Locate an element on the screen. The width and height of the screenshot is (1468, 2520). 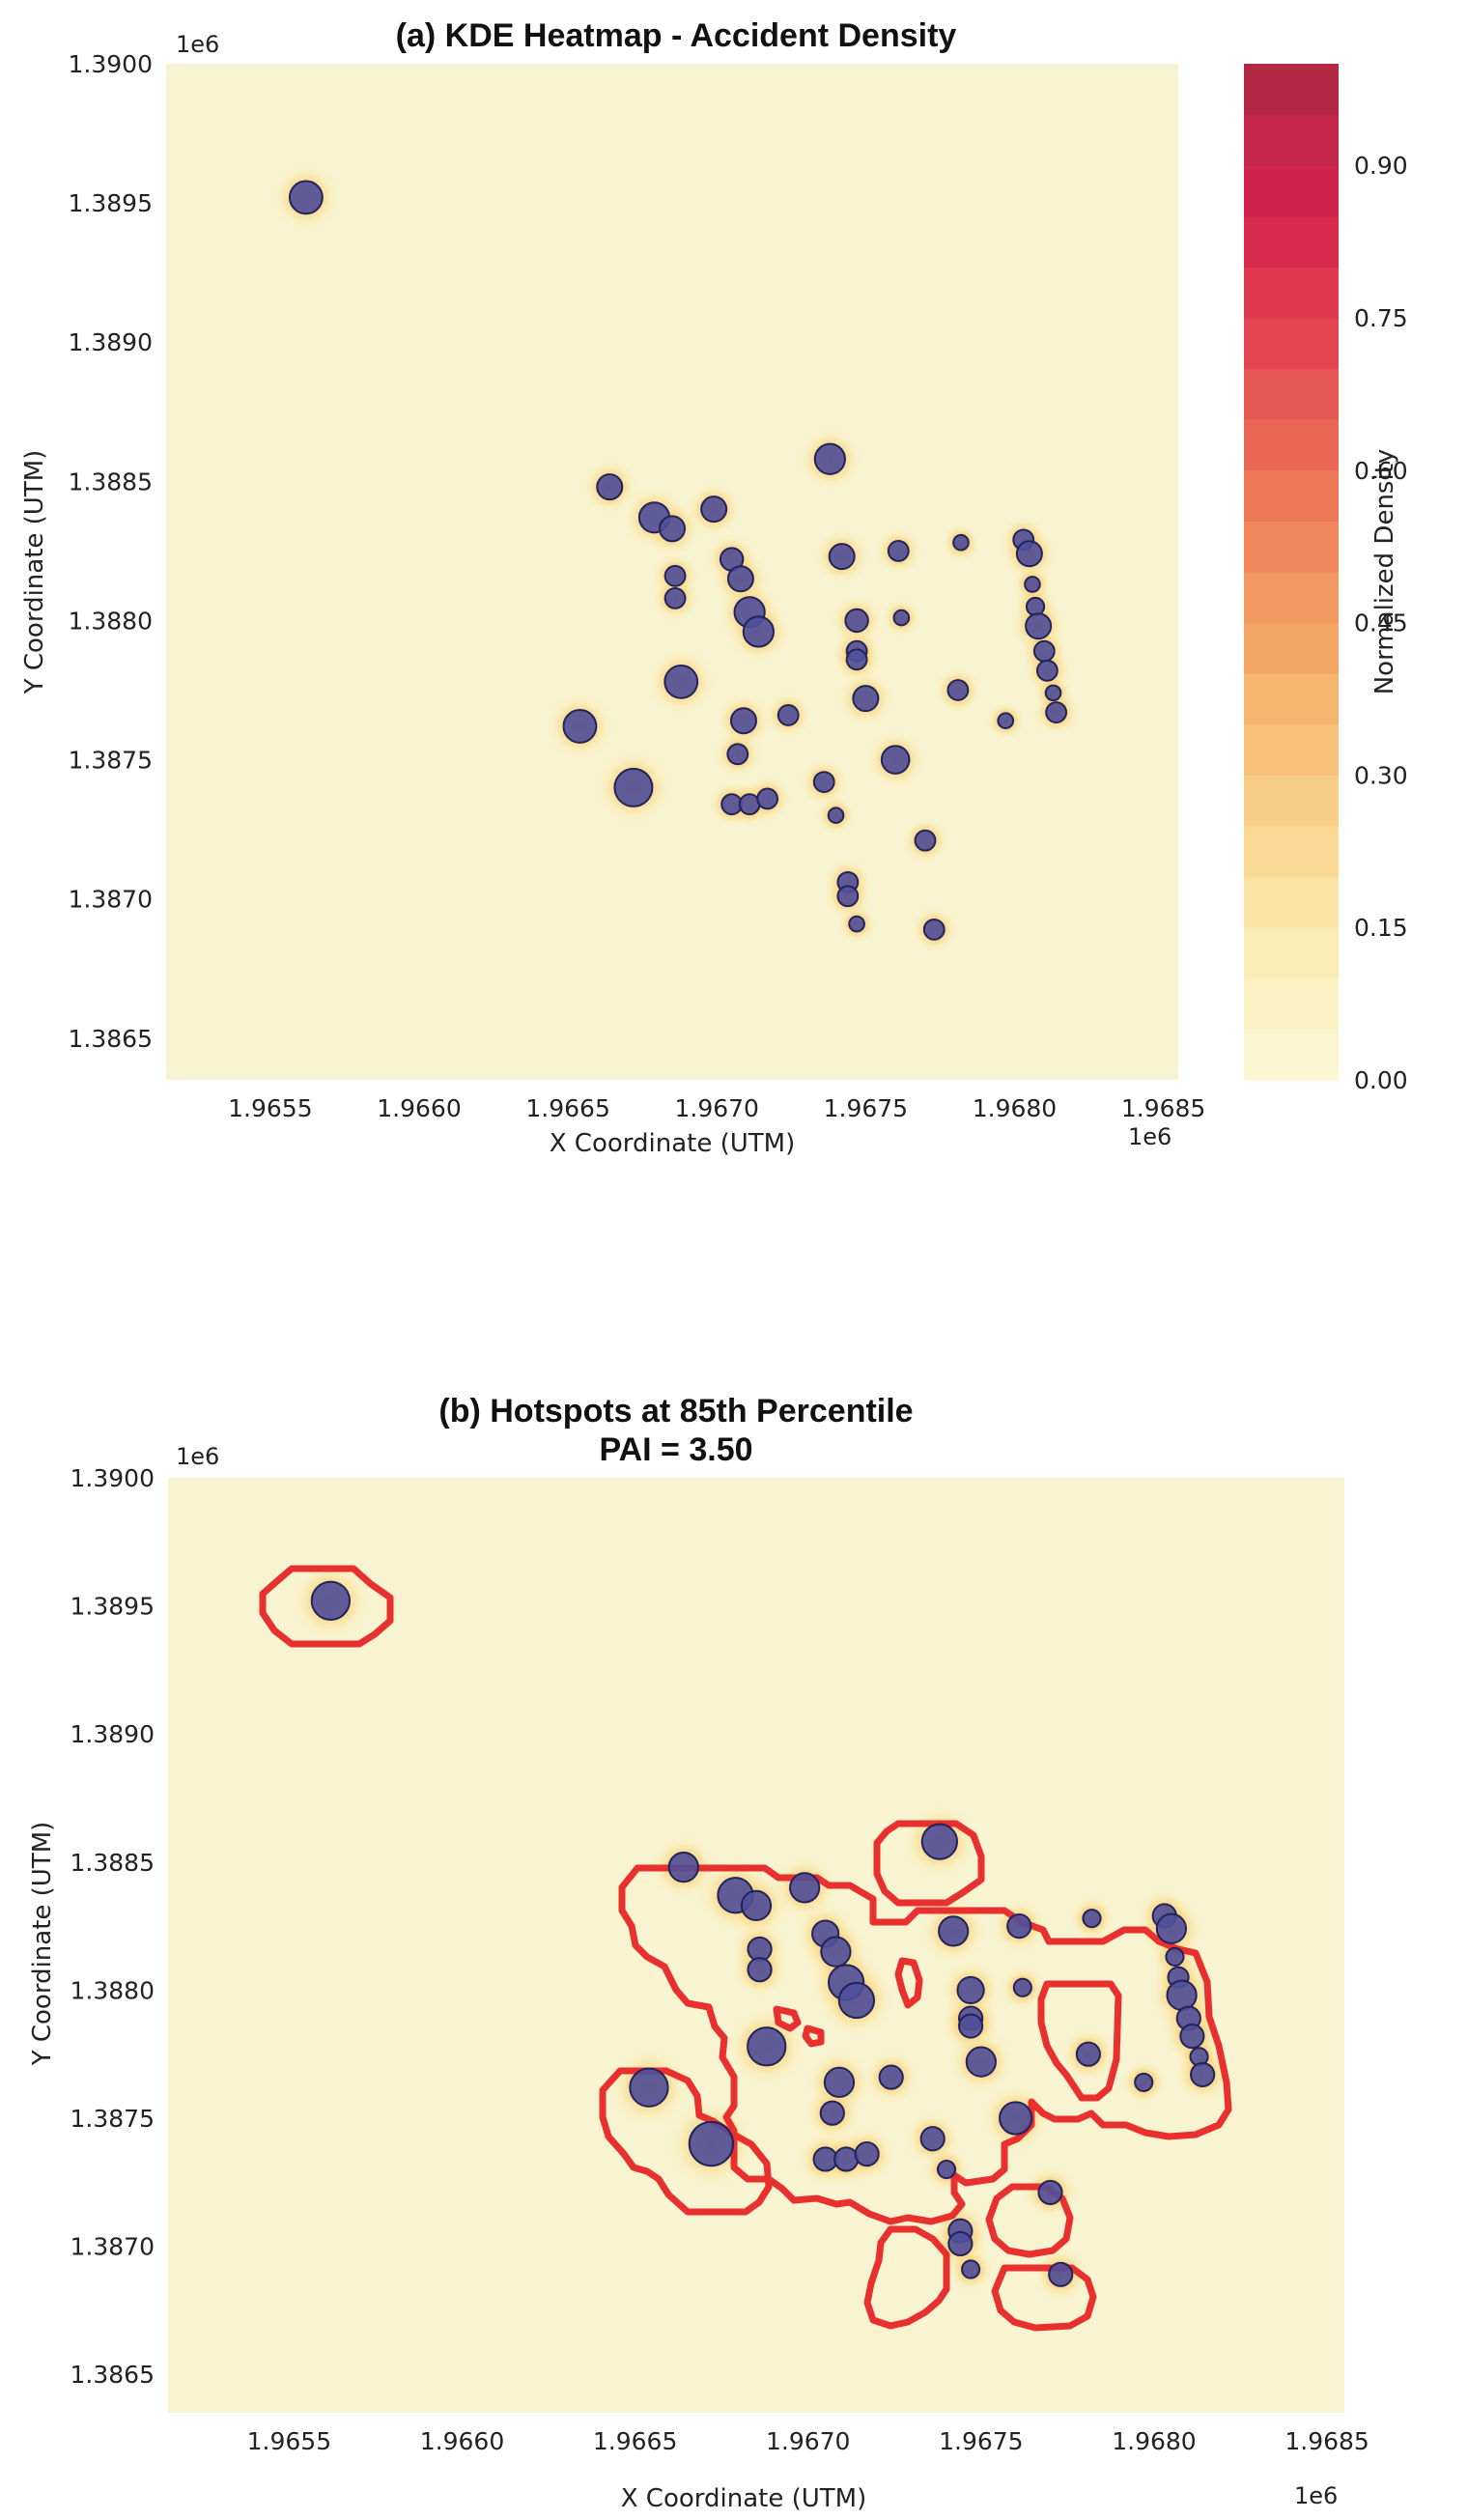
panel-a-title: (a) KDE Heatmap - Accident Density is located at coordinates (676, 35).